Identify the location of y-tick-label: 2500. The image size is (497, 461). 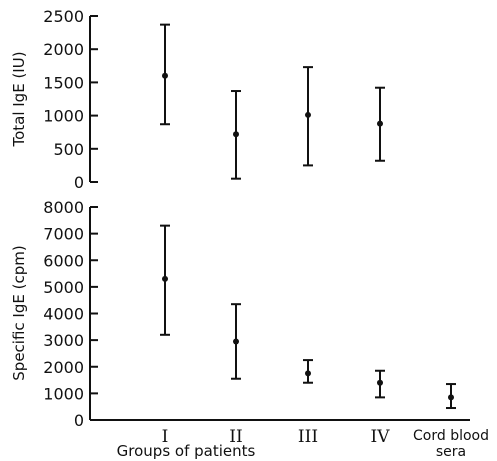
(63, 16).